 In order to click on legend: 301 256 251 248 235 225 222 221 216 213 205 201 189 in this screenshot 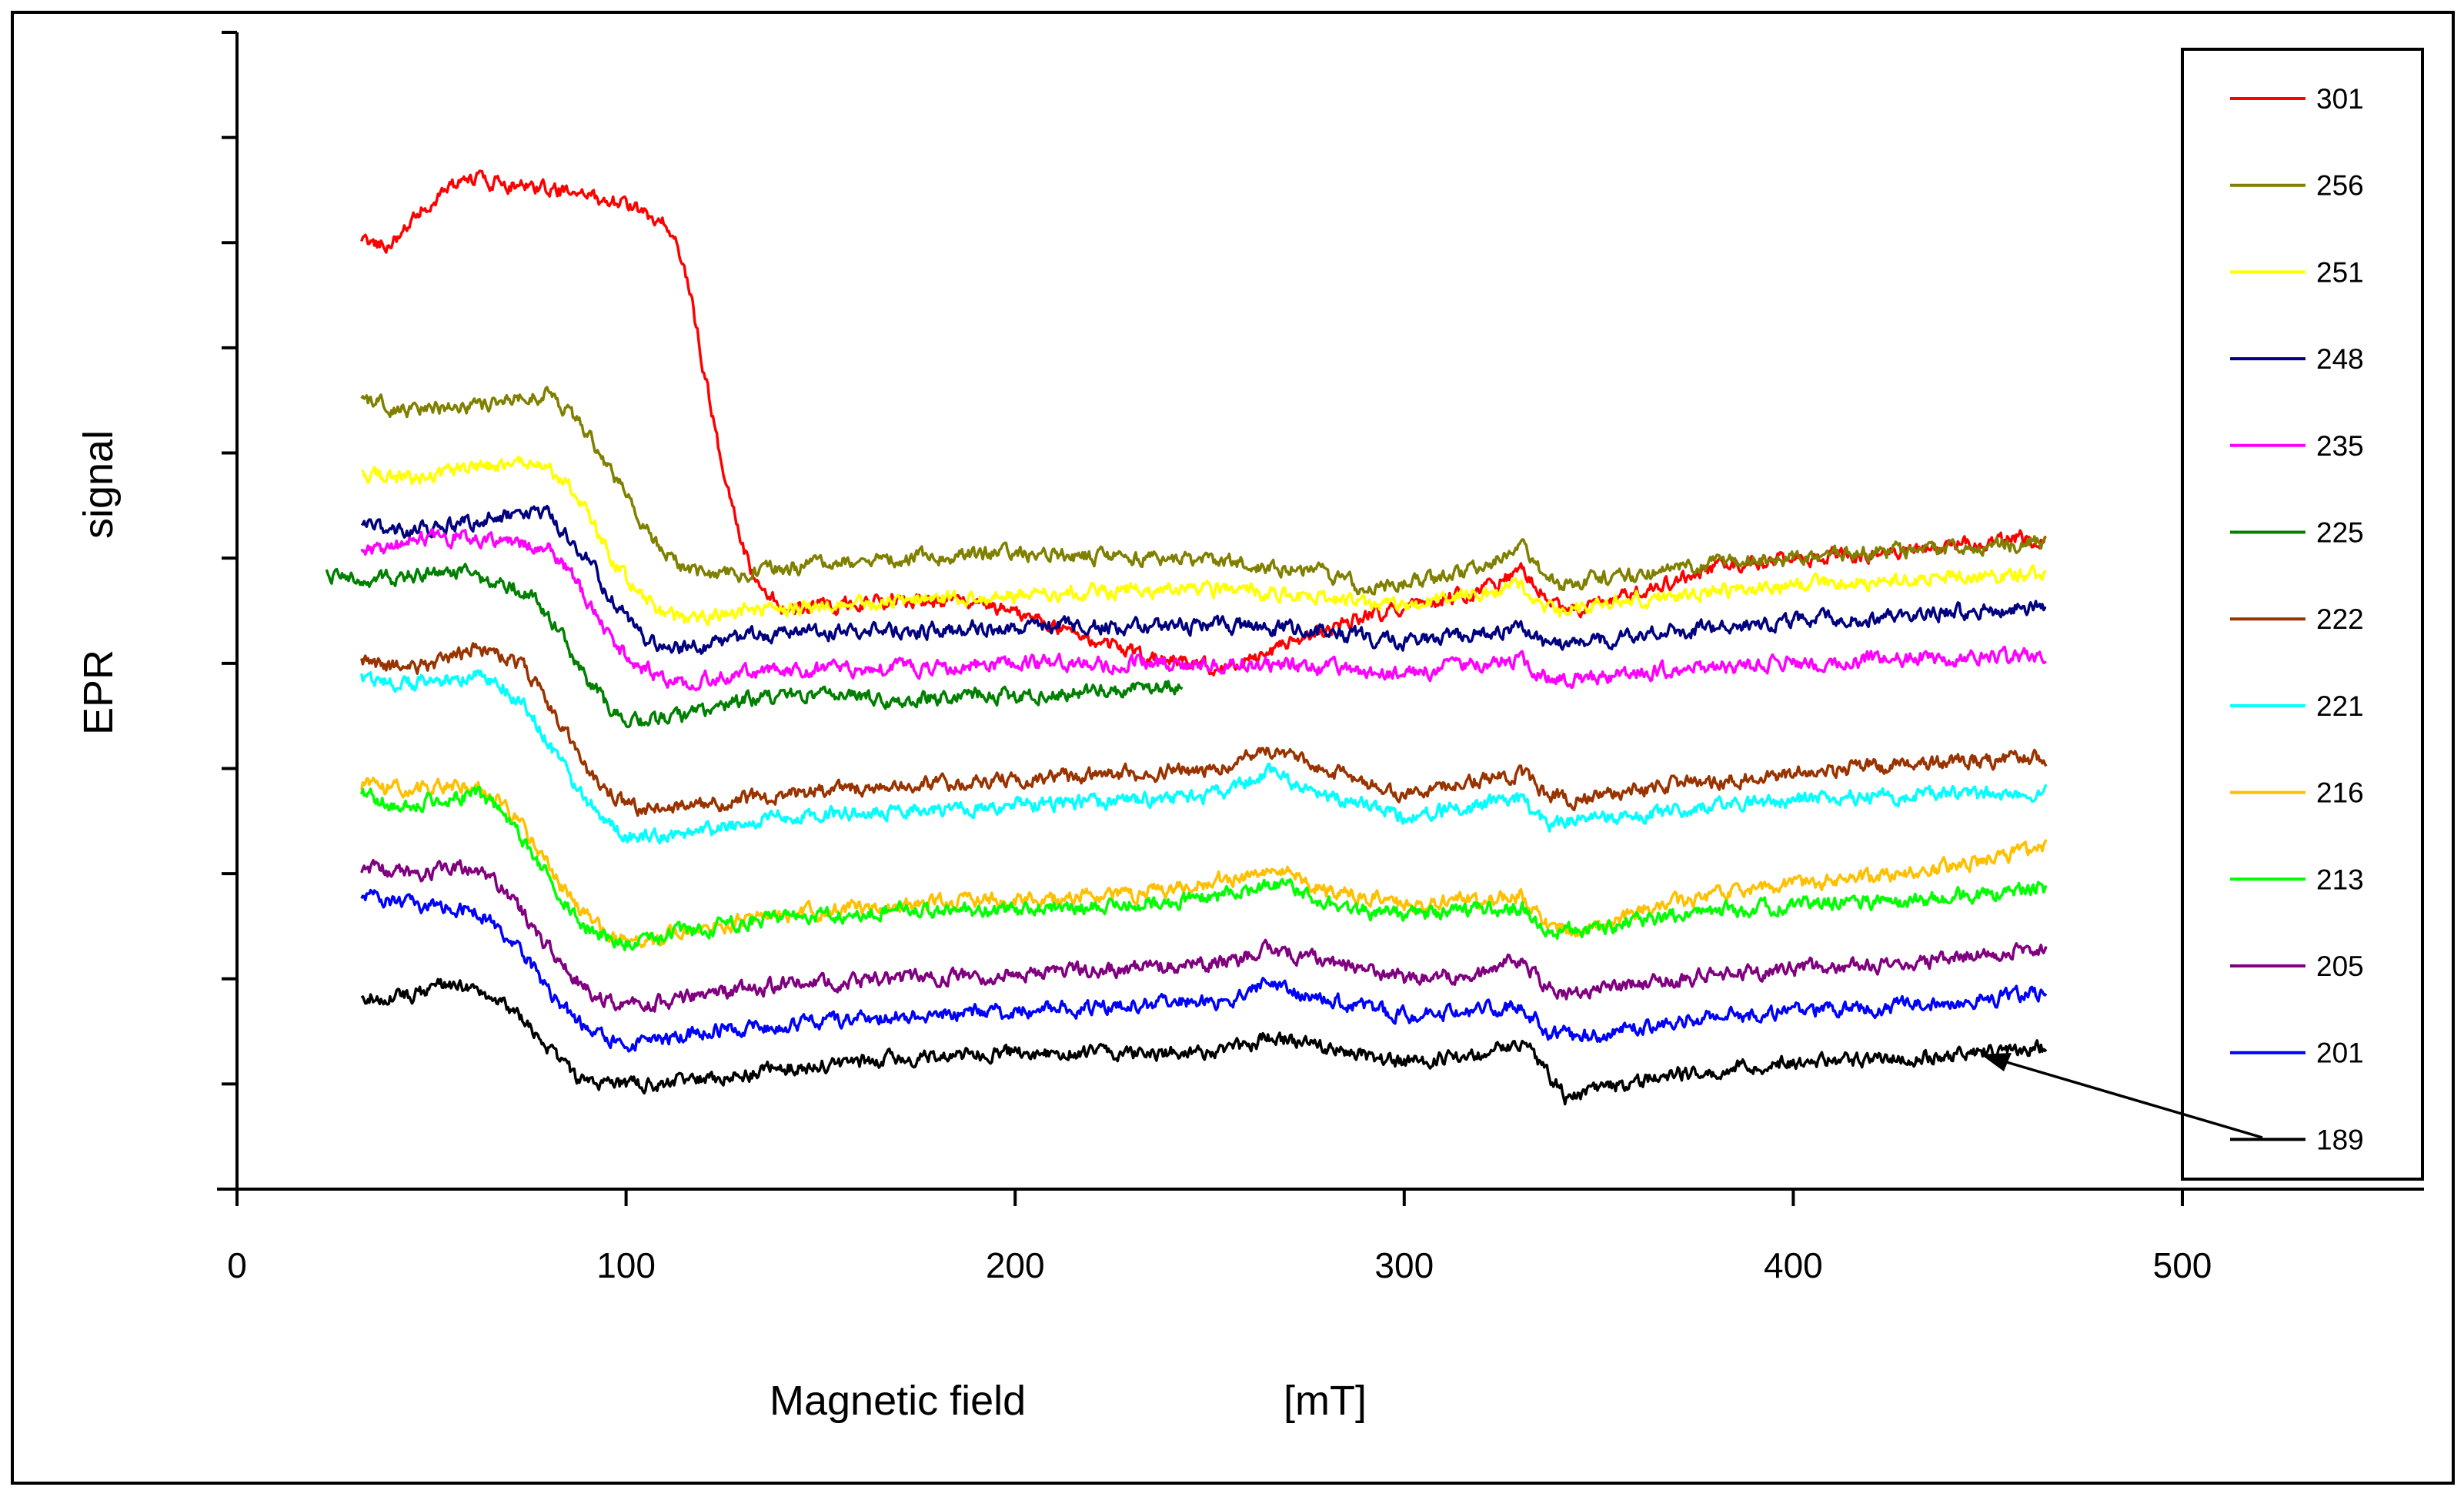, I will do `click(2302, 614)`.